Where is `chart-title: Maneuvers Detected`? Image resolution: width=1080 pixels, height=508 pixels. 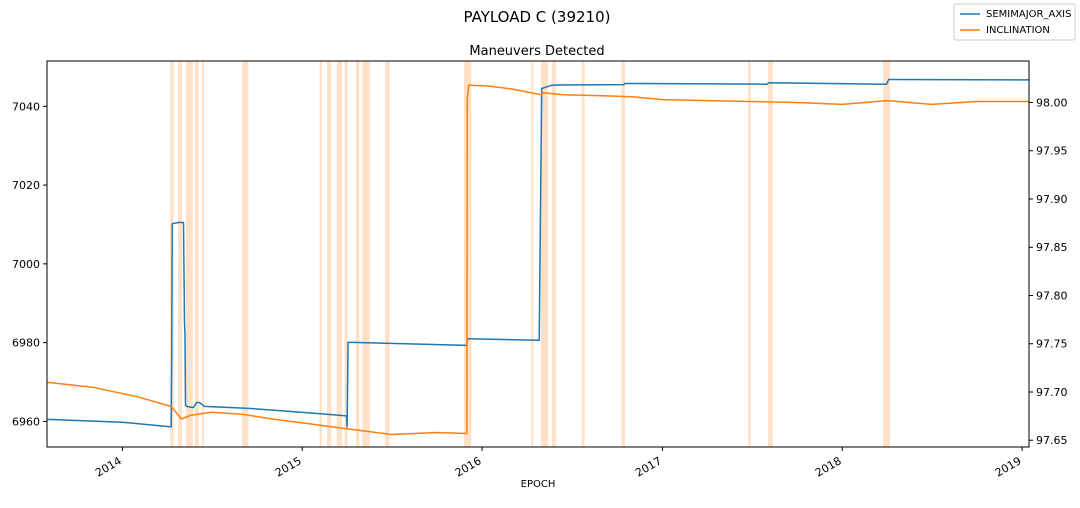
chart-title: Maneuvers Detected is located at coordinates (536, 51).